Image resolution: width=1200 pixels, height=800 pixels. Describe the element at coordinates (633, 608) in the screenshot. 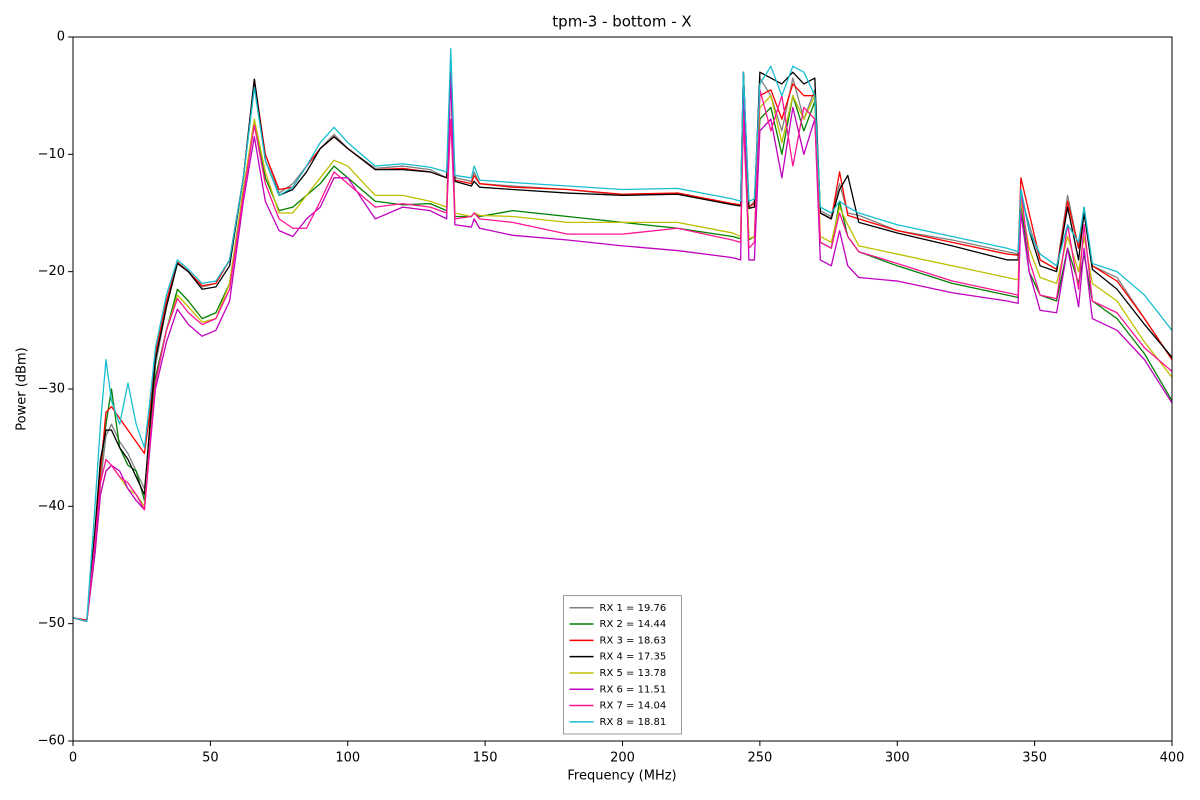

I see `legend-label: RX 1 = 19.76` at that location.